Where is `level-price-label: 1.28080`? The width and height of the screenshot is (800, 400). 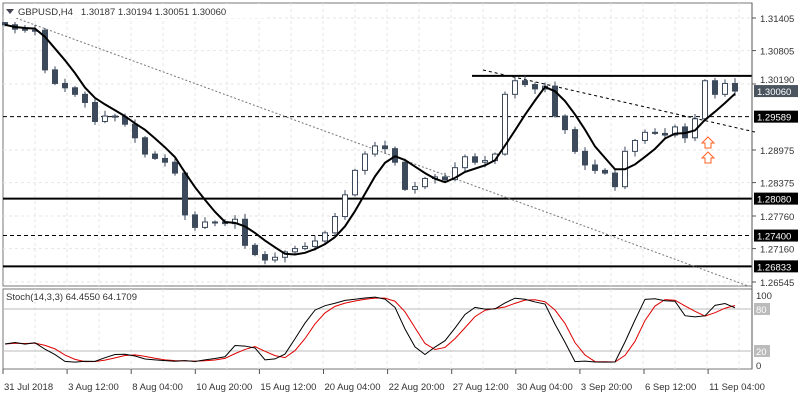
level-price-label: 1.28080 is located at coordinates (774, 200).